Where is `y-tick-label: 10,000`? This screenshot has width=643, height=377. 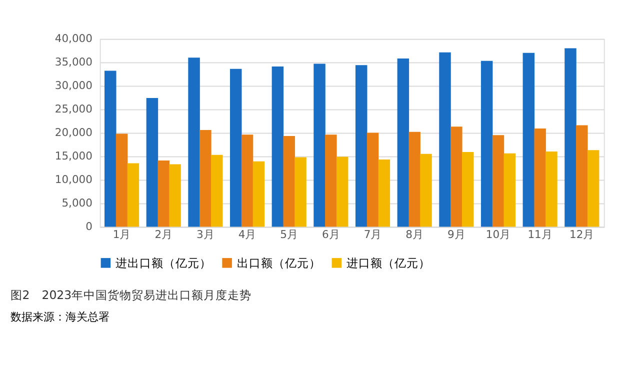
y-tick-label: 10,000 is located at coordinates (73, 179).